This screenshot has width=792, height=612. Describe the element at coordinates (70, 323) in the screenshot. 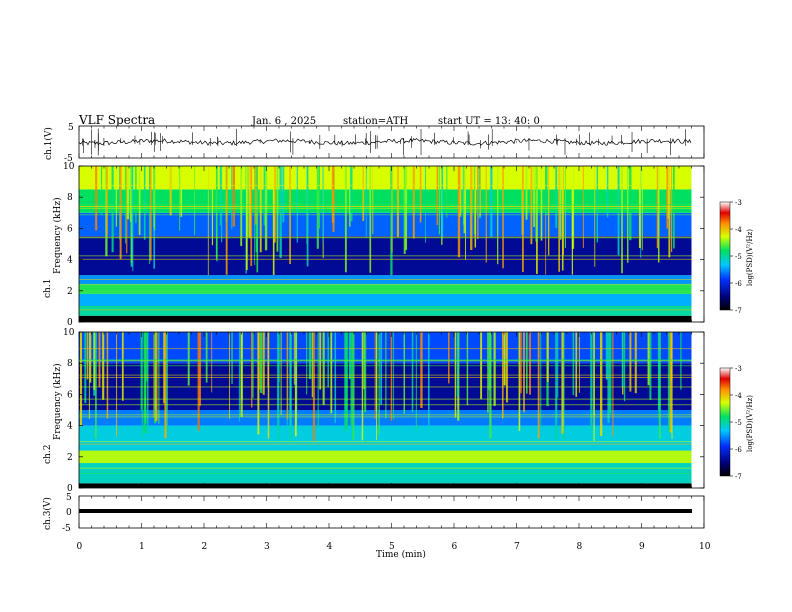

I see `ytick-label: 0` at that location.